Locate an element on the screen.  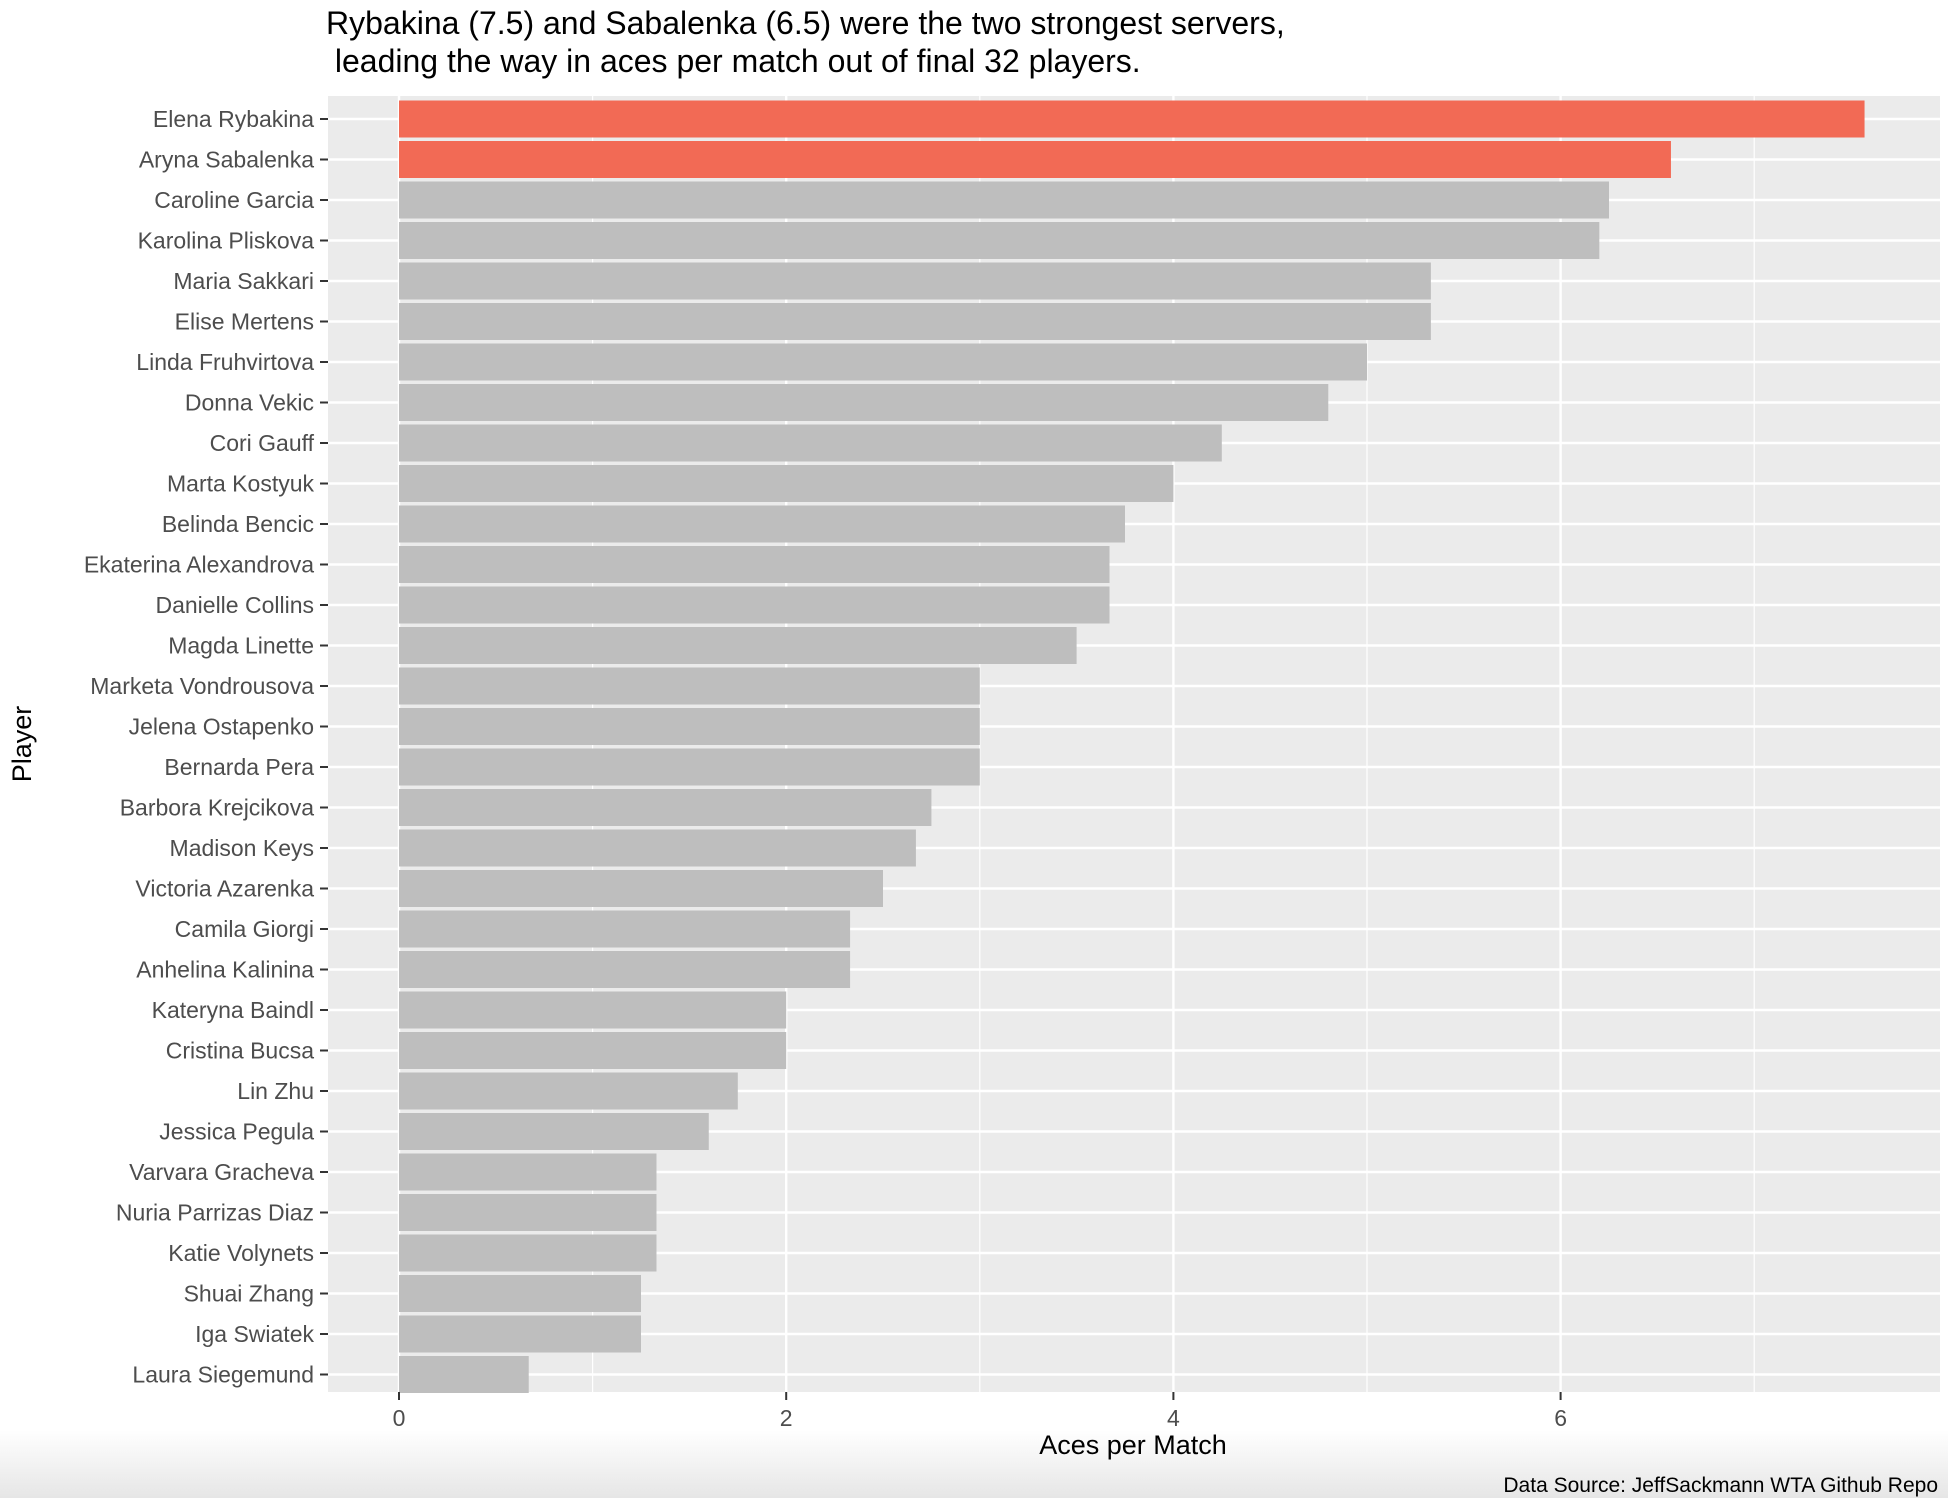
y-axis-title: Player is located at coordinates (22, 744).